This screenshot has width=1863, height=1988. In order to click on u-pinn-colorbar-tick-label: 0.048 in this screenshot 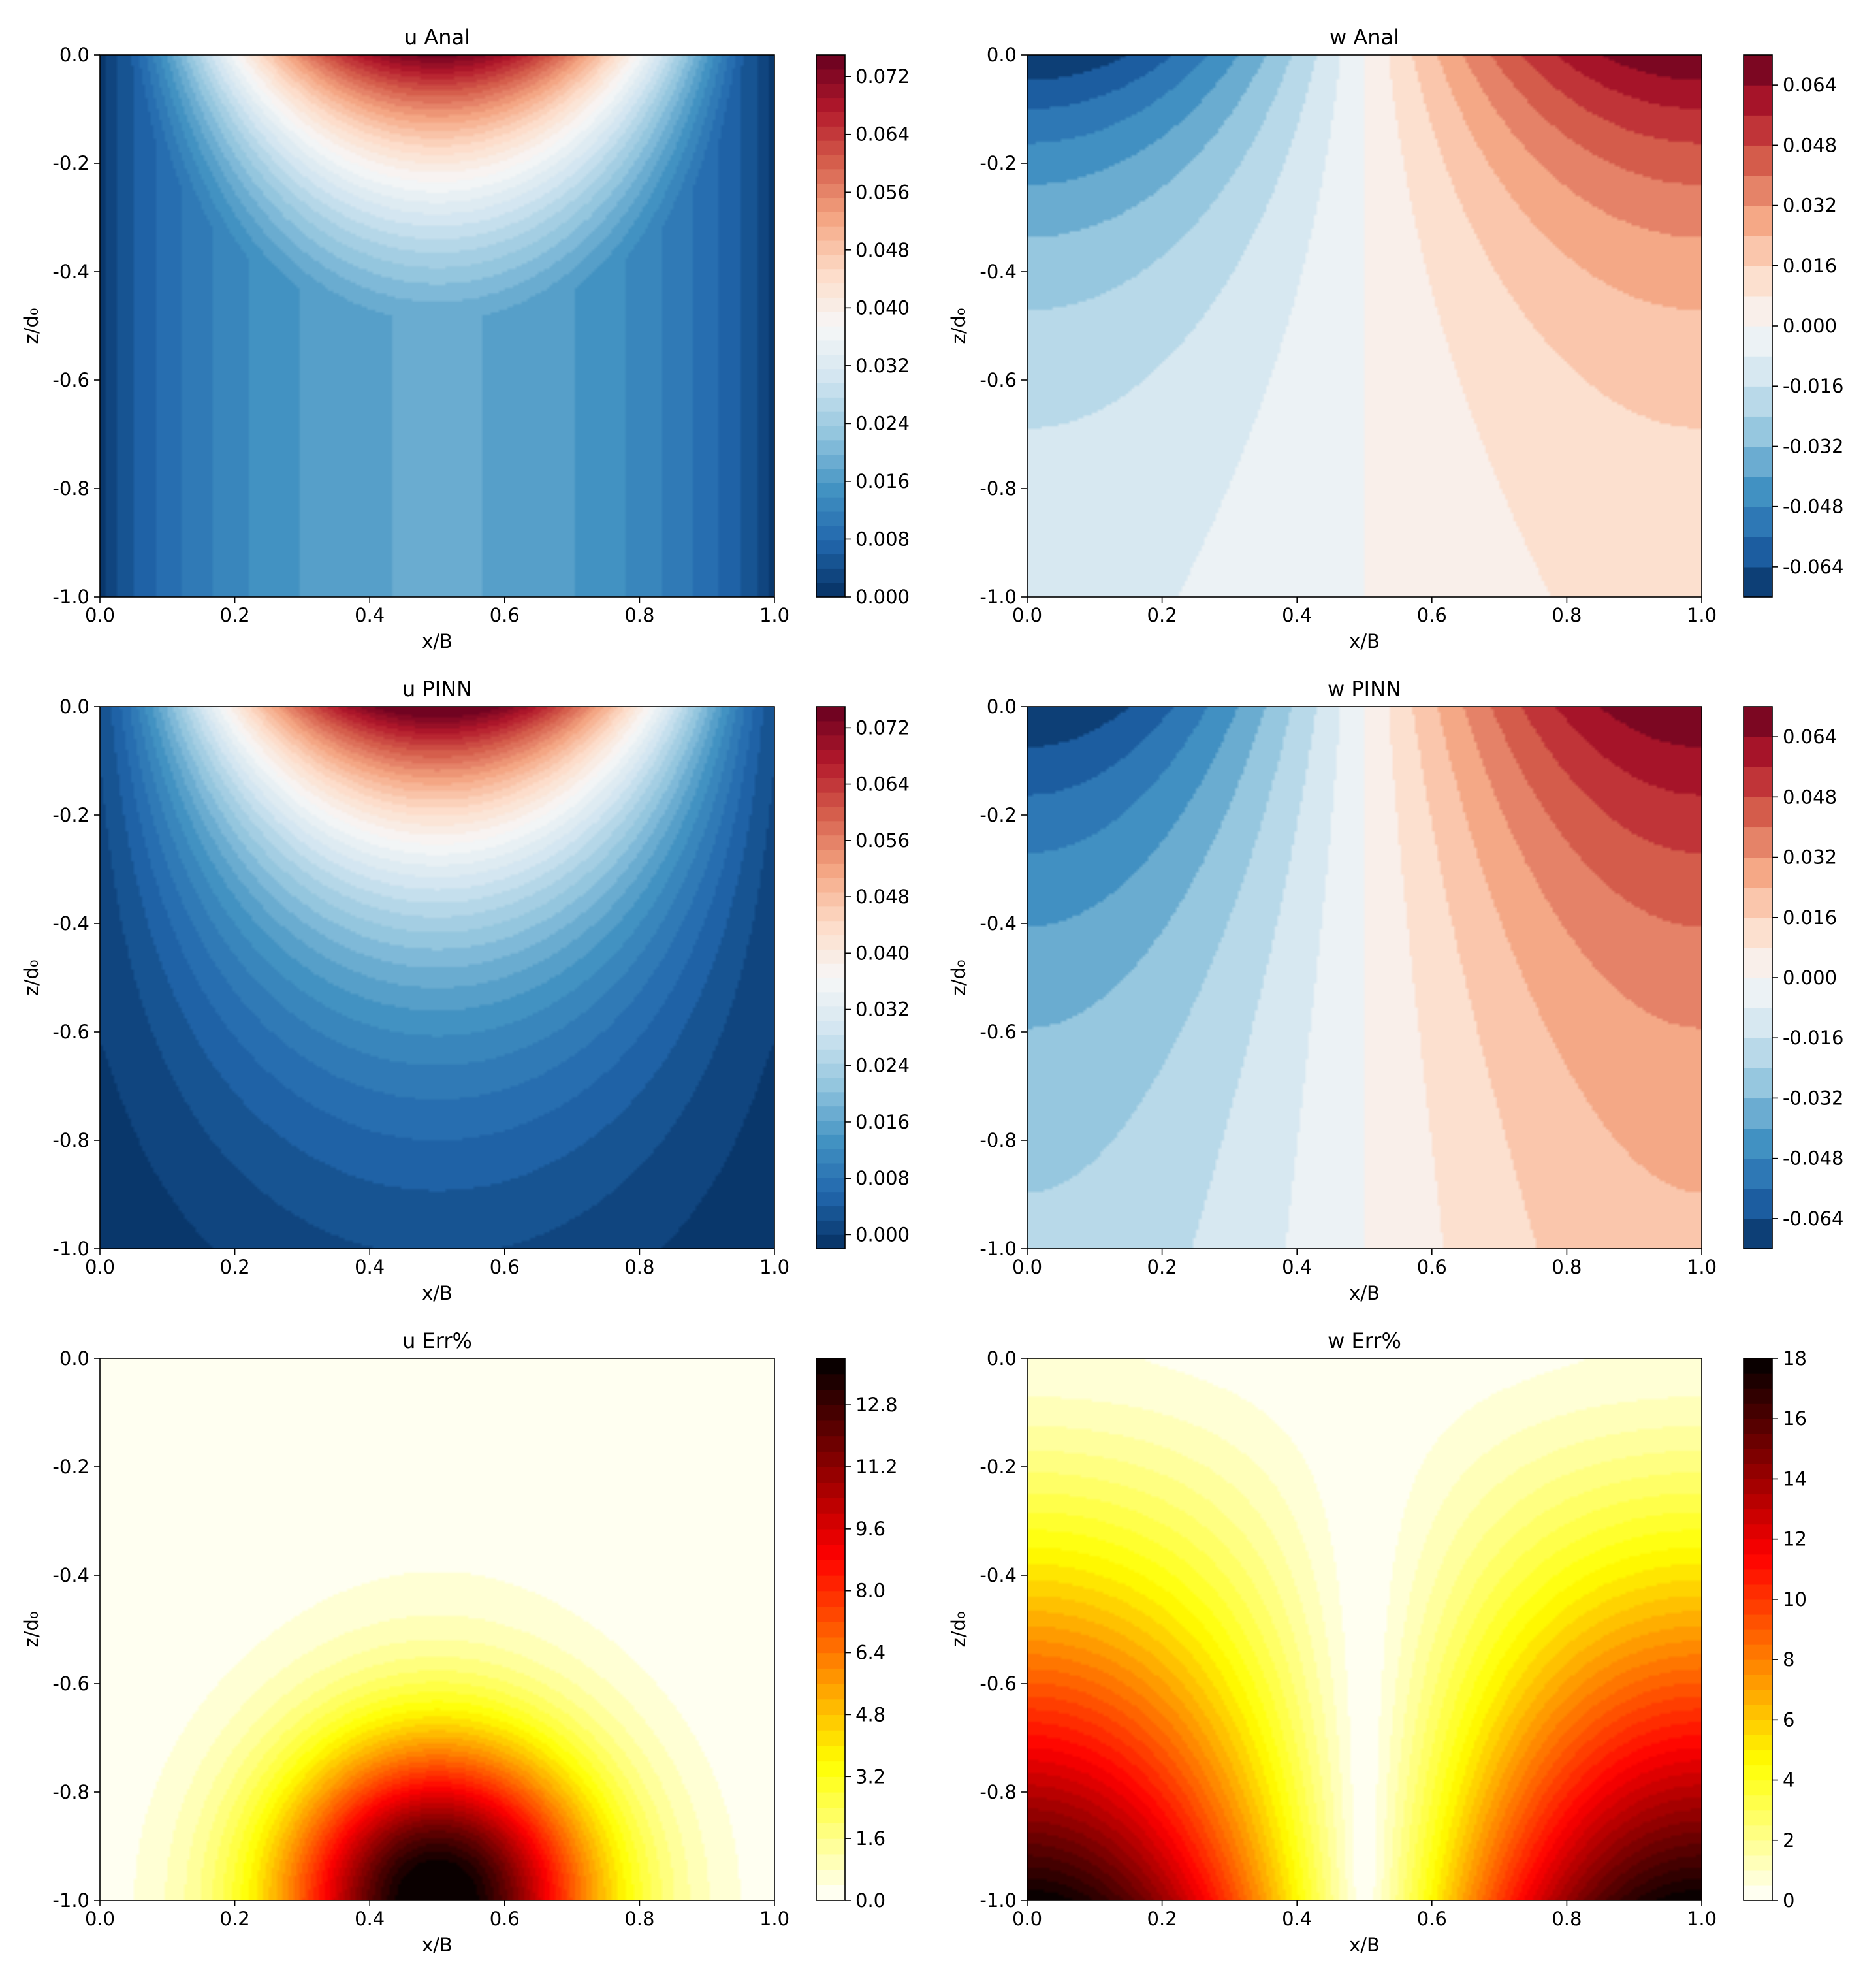, I will do `click(882, 897)`.